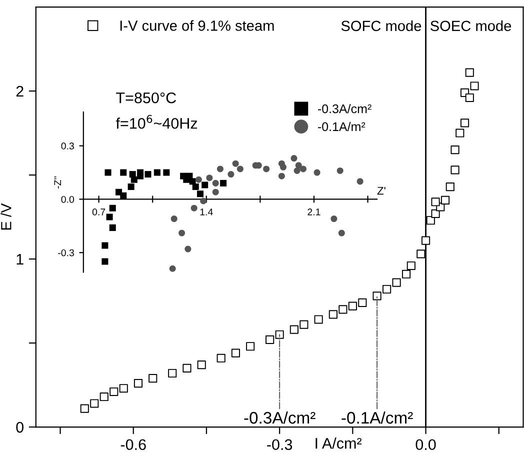  What do you see at coordinates (339, 443) in the screenshot?
I see `x-axis-title: I A/cm²` at bounding box center [339, 443].